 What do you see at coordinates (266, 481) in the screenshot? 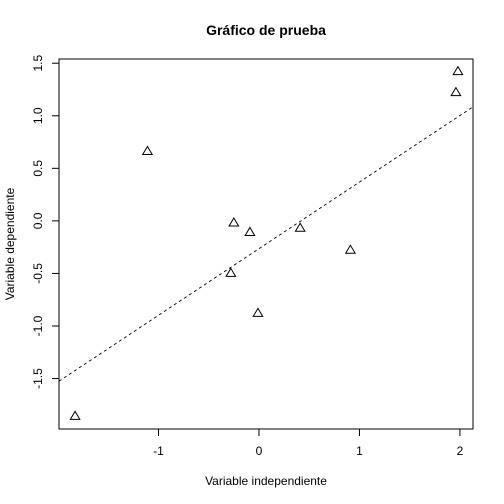
I see `x-axis-label: Variable independiente` at bounding box center [266, 481].